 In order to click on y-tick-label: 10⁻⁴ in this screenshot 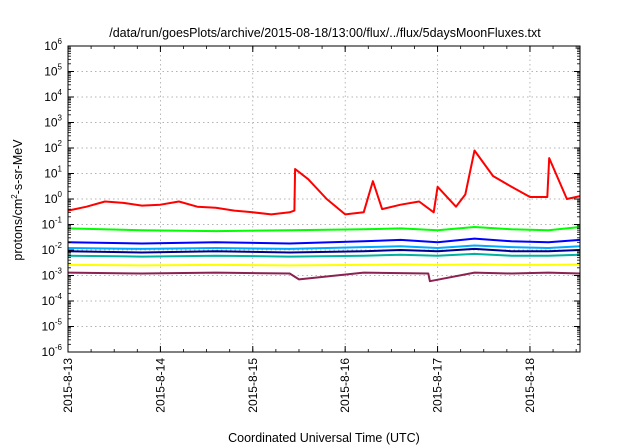, I will do `click(52, 300)`.